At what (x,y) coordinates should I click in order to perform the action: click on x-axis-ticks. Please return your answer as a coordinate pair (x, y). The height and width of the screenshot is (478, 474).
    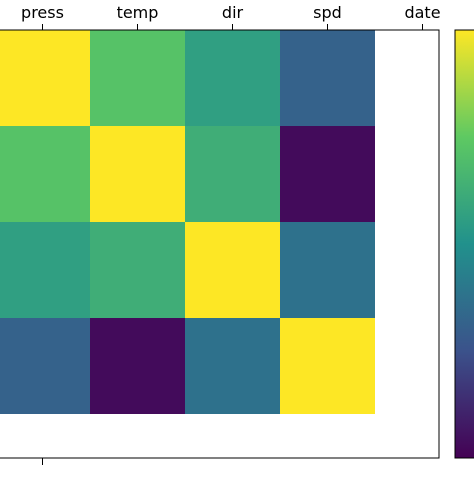
    Looking at the image, I should click on (232, 27).